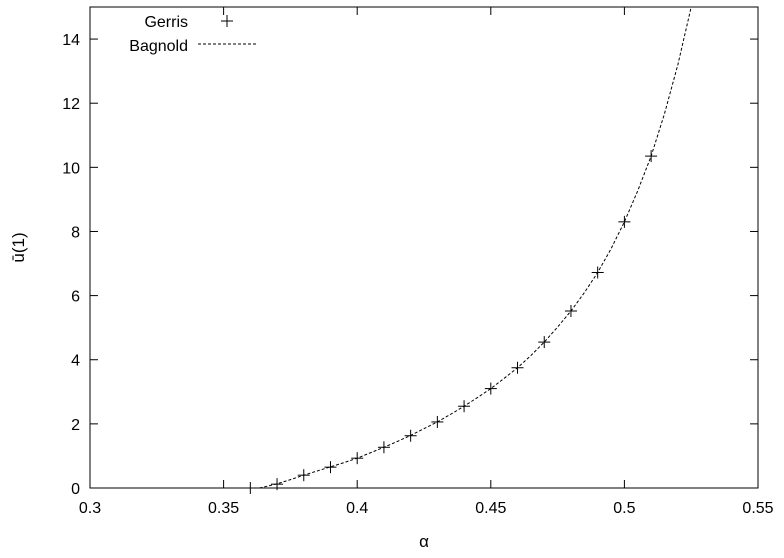 Image resolution: width=784 pixels, height=558 pixels. I want to click on x-tick-label: 0.3, so click(90, 508).